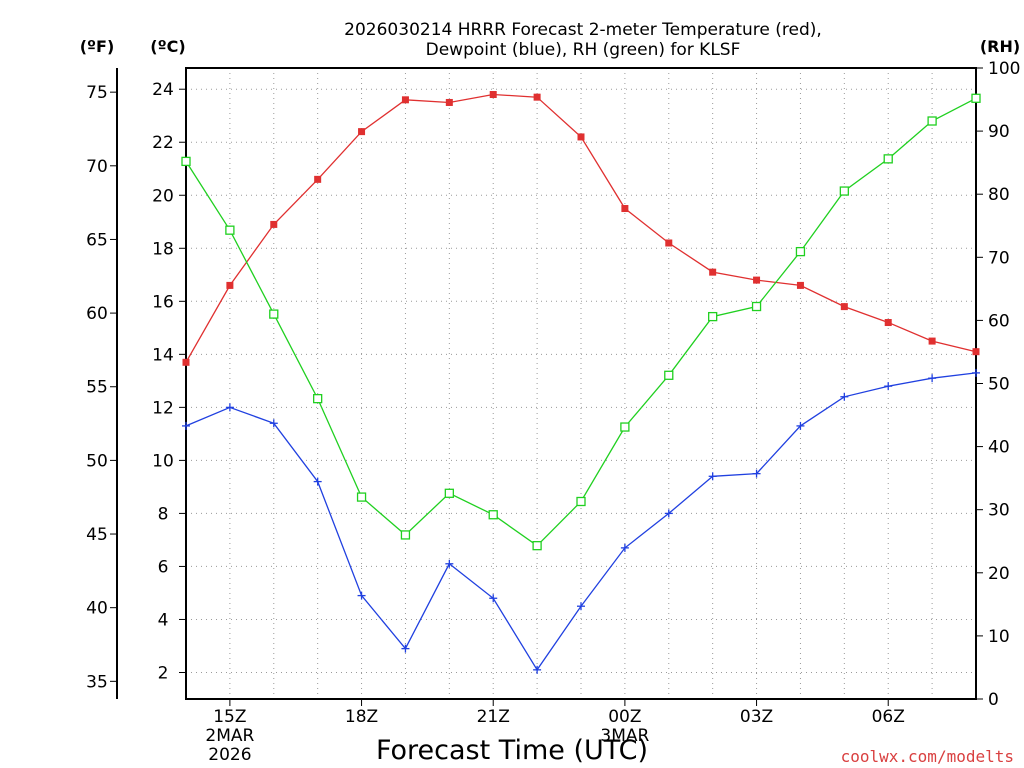  Describe the element at coordinates (97, 167) in the screenshot. I see `fahrenheit-tick-label: 70` at that location.